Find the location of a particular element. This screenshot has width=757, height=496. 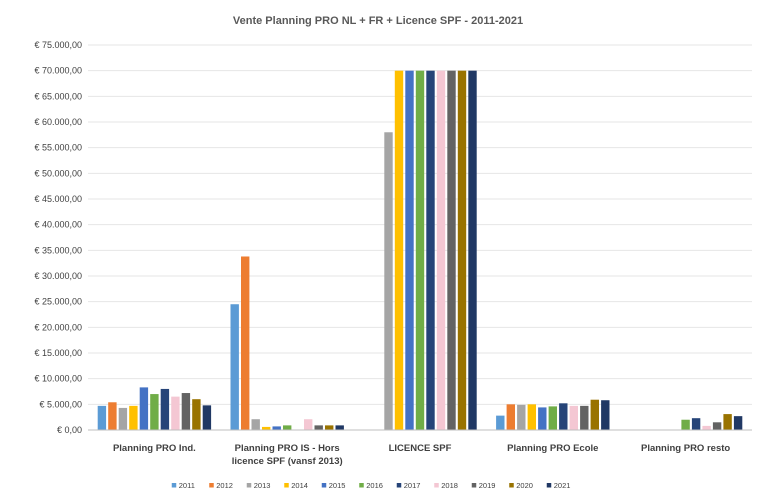

y-tick-label: € 70.000,00 is located at coordinates (58, 71).